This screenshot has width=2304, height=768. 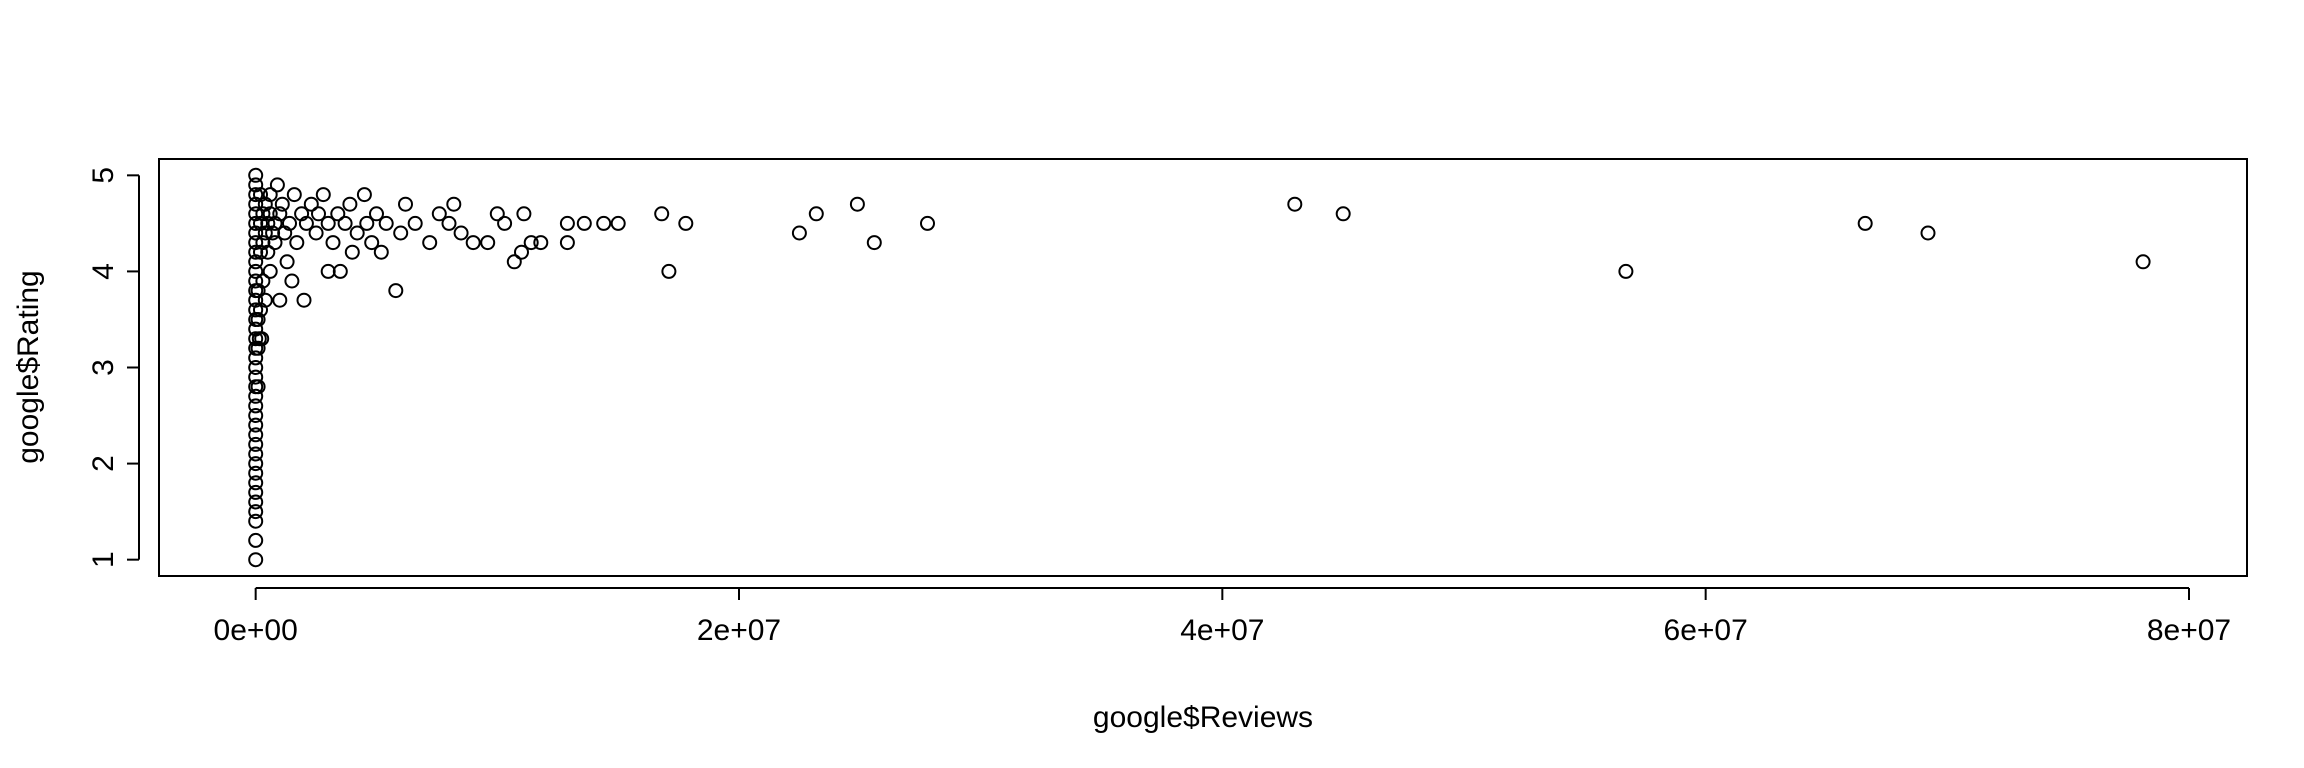 What do you see at coordinates (1203, 717) in the screenshot?
I see `x-axis-title: google$Reviews` at bounding box center [1203, 717].